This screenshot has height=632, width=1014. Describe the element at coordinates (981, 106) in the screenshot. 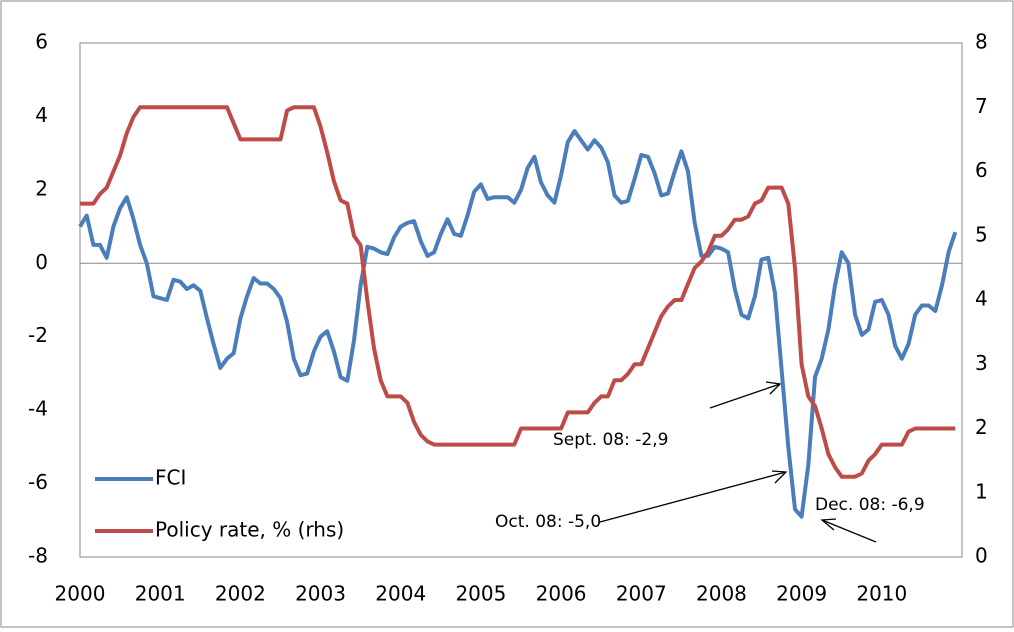

I see `y2-tick-label: 7` at that location.